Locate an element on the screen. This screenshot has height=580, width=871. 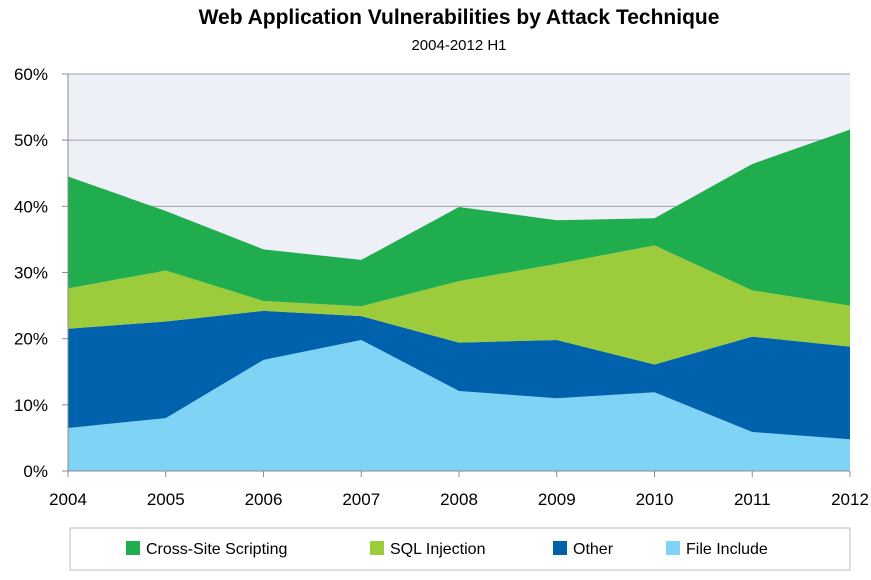
y-tick-label: 0% is located at coordinates (35, 471).